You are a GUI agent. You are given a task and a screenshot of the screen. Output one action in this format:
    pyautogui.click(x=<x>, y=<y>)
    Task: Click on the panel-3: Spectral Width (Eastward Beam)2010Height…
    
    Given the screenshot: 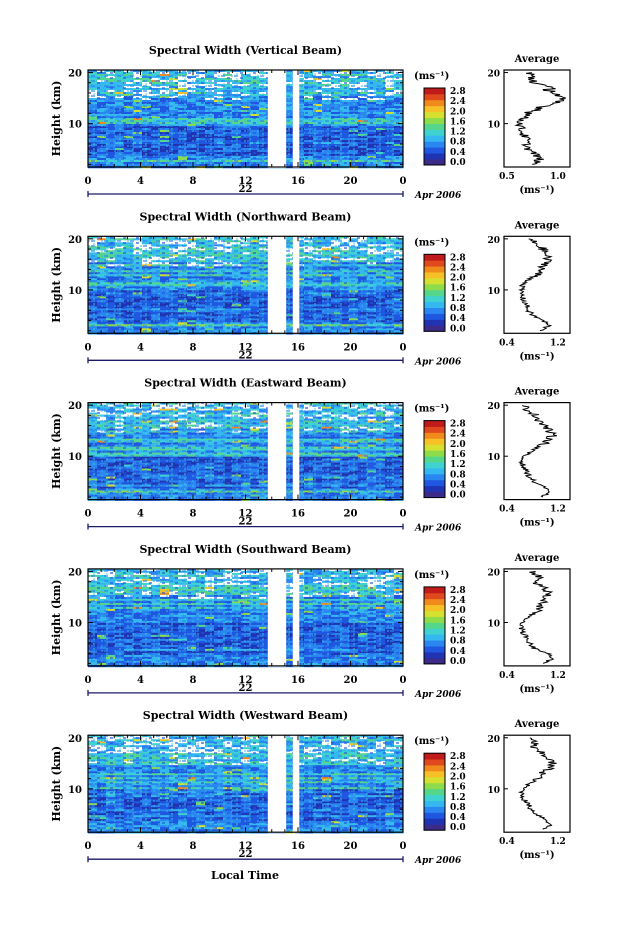 What is the action you would take?
    pyautogui.click(x=310, y=455)
    